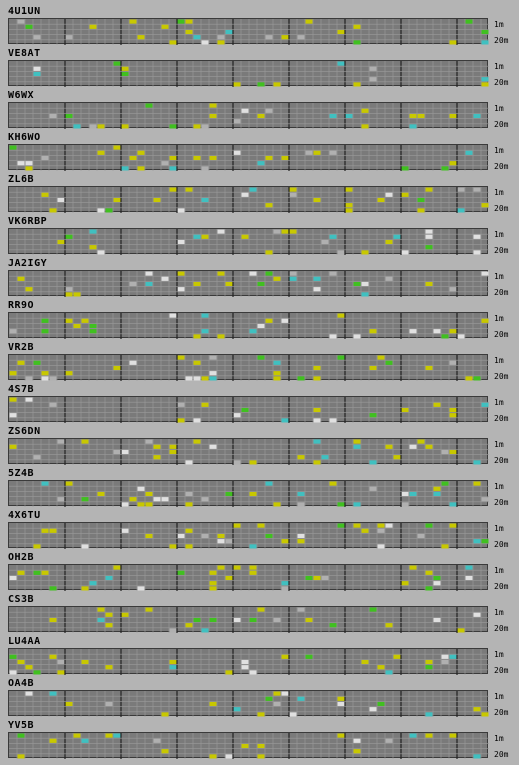 The image size is (519, 765). Describe the element at coordinates (21, 473) in the screenshot. I see `station-callsign: 5Z4B` at that location.